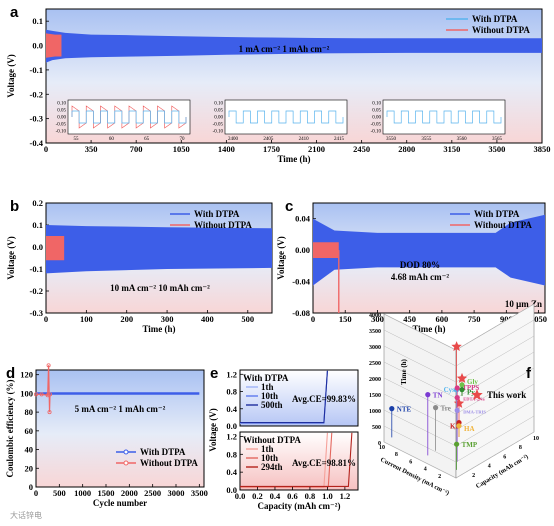 The image size is (554, 526). Describe the element at coordinates (376, 111) in the screenshot. I see `inset-y-tick: 0.05` at that location.